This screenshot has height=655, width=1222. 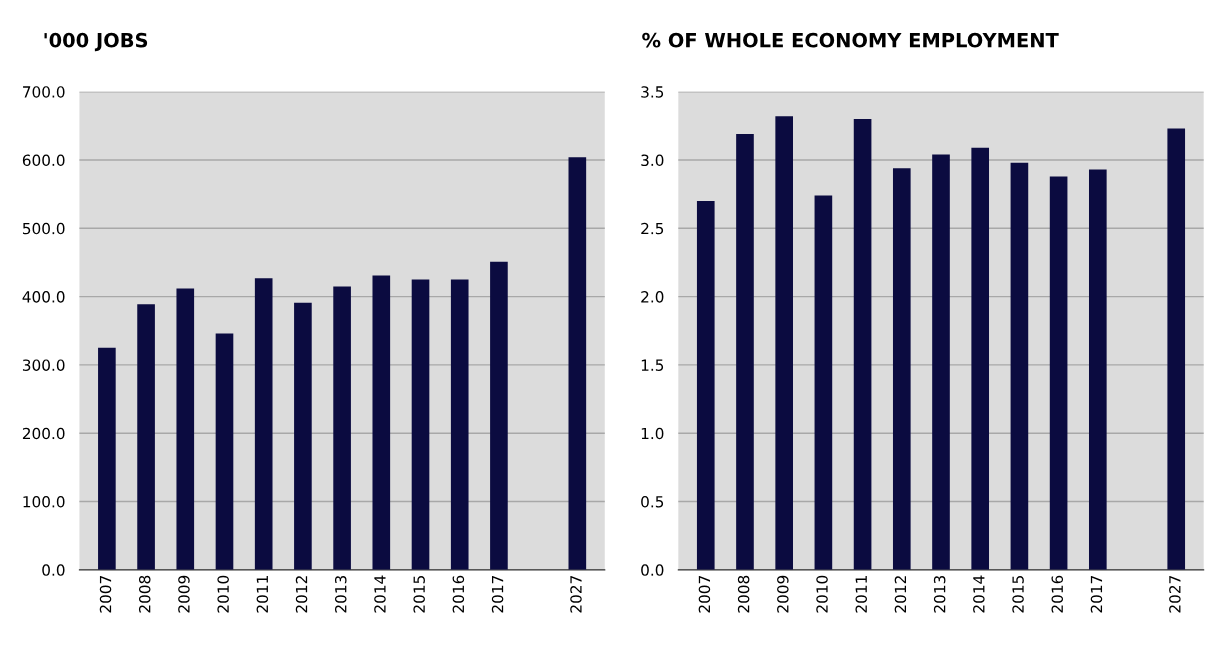 I want to click on y-tick-label: 0.5, so click(x=652, y=502).